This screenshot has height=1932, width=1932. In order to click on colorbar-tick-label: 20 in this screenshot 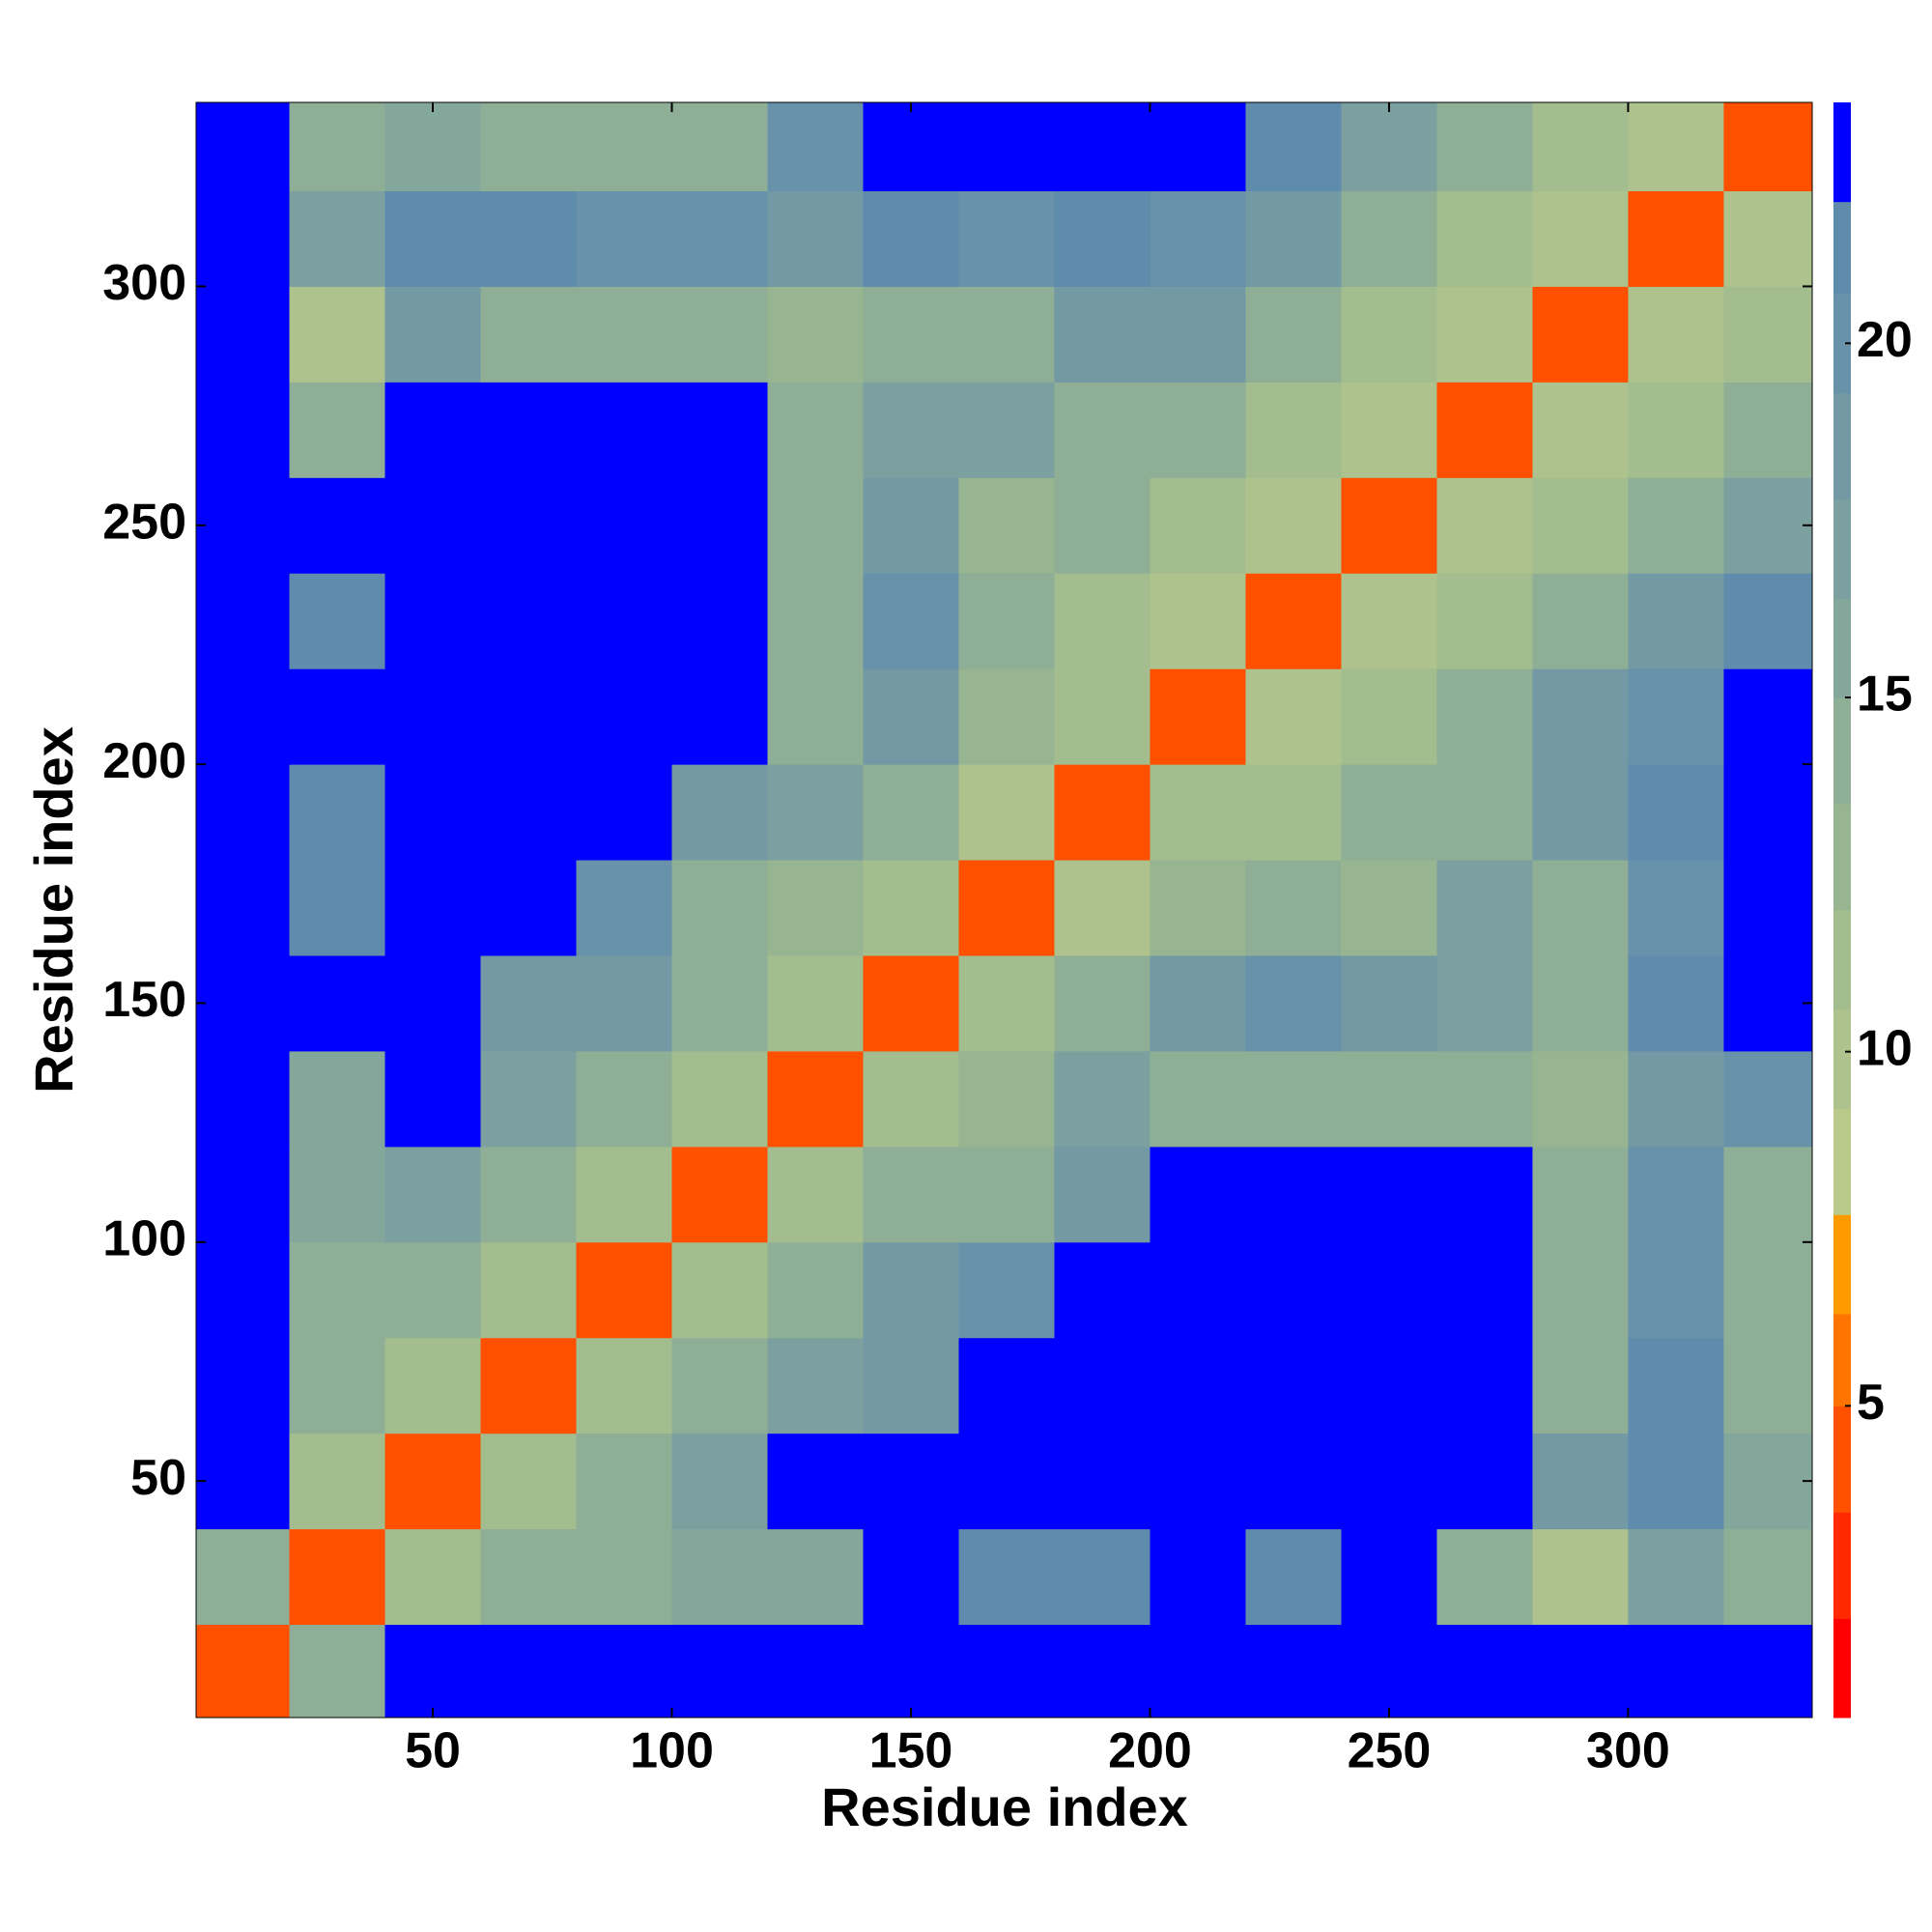, I will do `click(1885, 340)`.